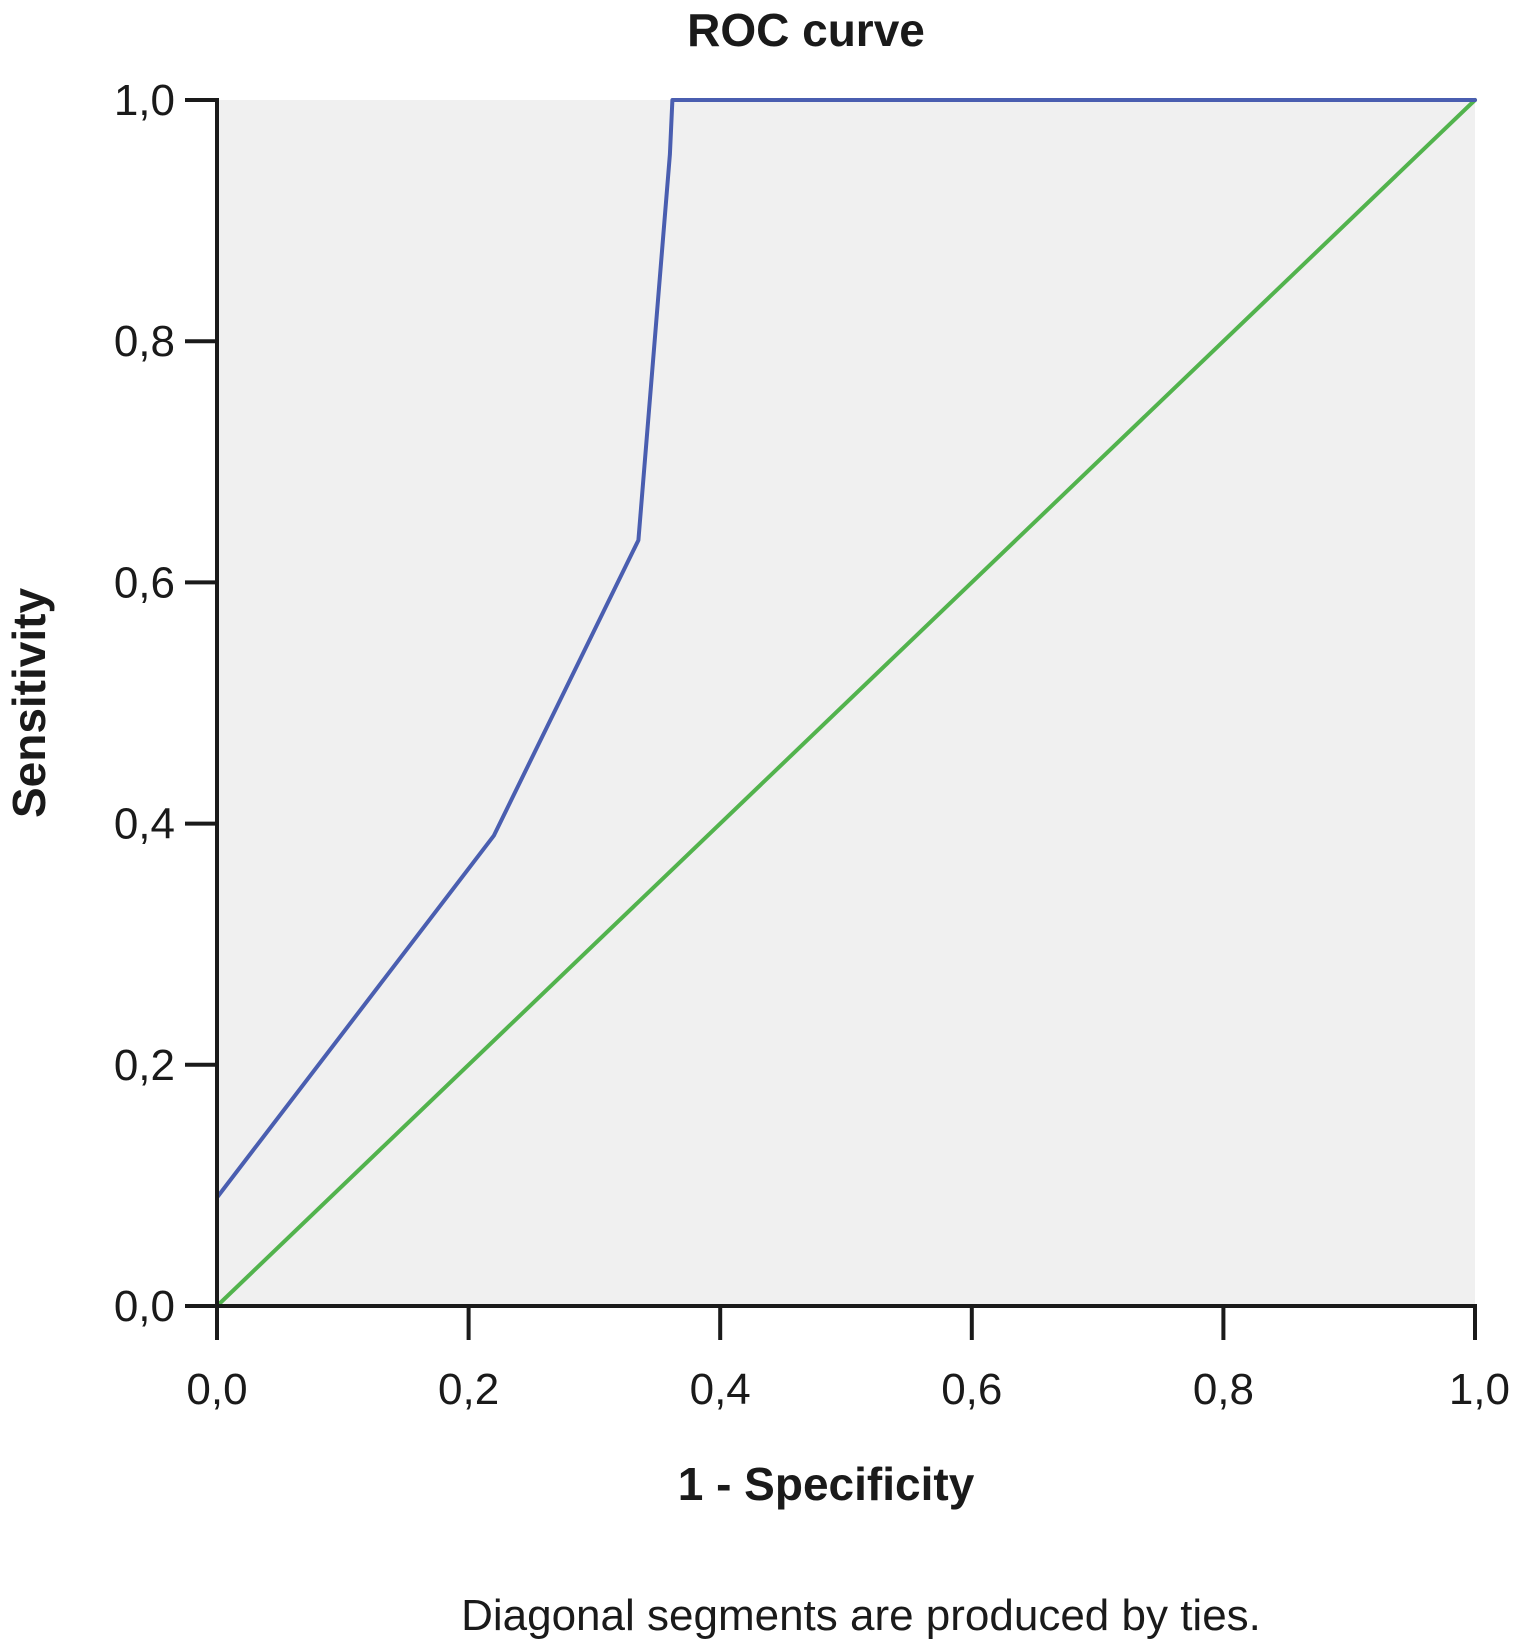  What do you see at coordinates (861, 1615) in the screenshot?
I see `chart-footnote: Diagonal segments are produced by ties.` at bounding box center [861, 1615].